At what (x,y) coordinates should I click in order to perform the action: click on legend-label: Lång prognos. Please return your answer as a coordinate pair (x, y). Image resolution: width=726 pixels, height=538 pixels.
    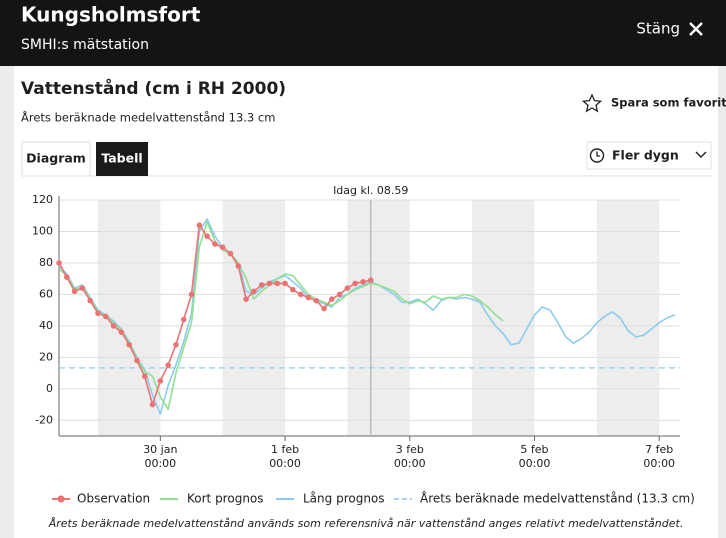
    Looking at the image, I should click on (344, 499).